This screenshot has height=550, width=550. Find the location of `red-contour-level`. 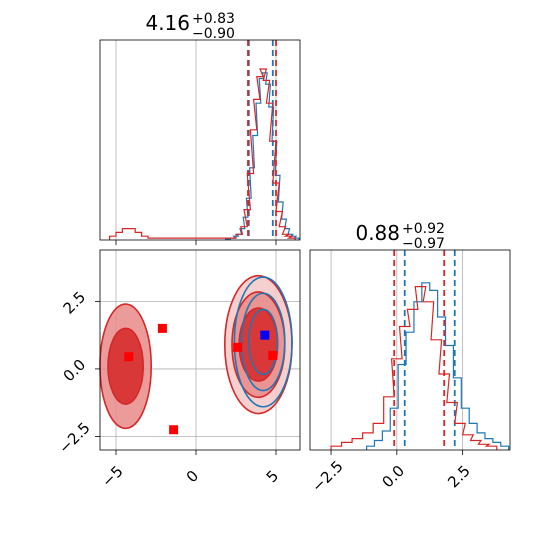

red-contour-level is located at coordinates (126, 366).